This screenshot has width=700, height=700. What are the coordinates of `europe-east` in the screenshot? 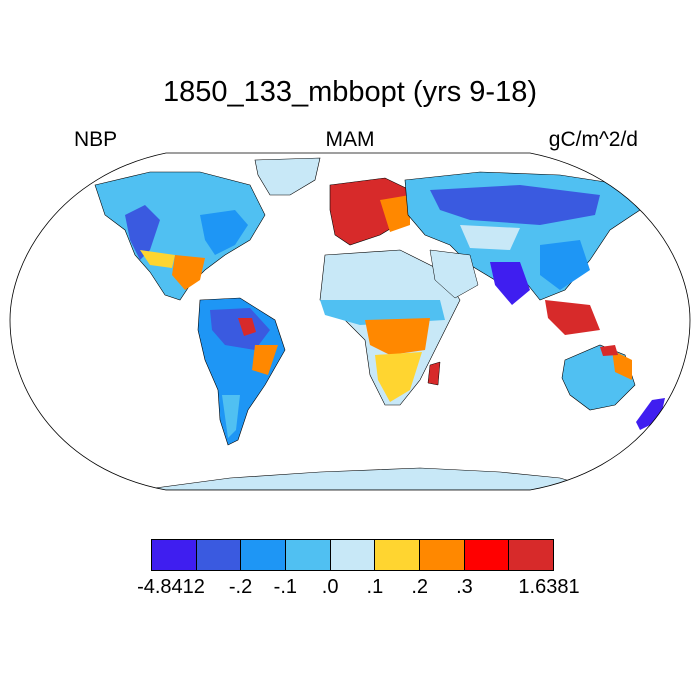 It's located at (395, 213).